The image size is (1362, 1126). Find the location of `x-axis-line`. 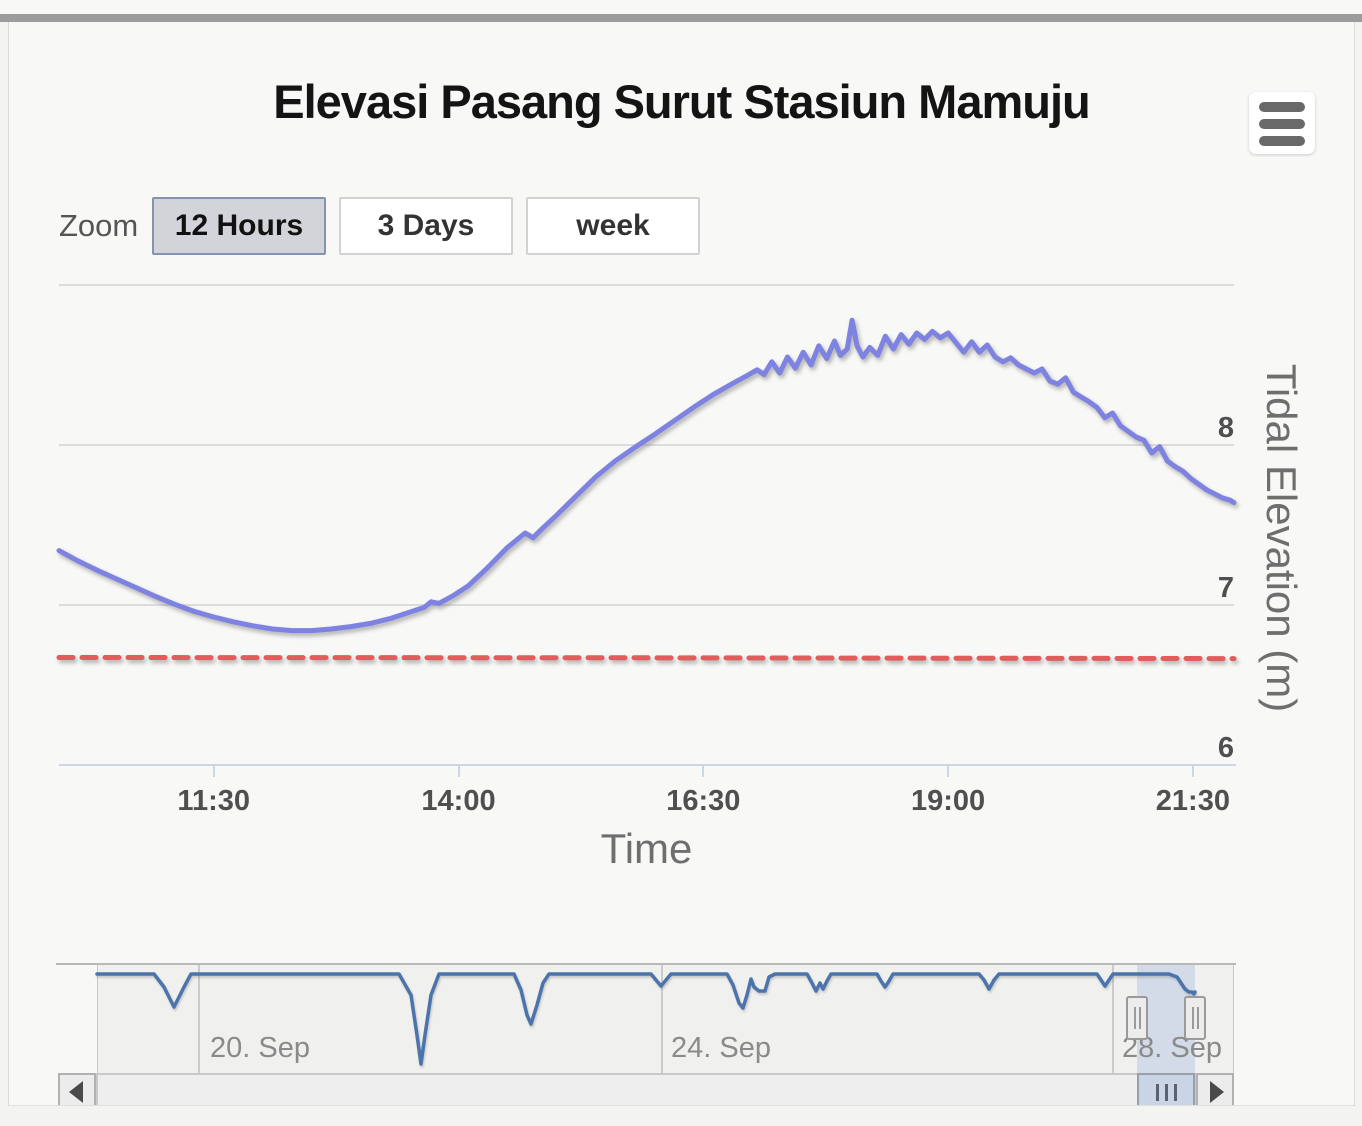

x-axis-line is located at coordinates (647, 765).